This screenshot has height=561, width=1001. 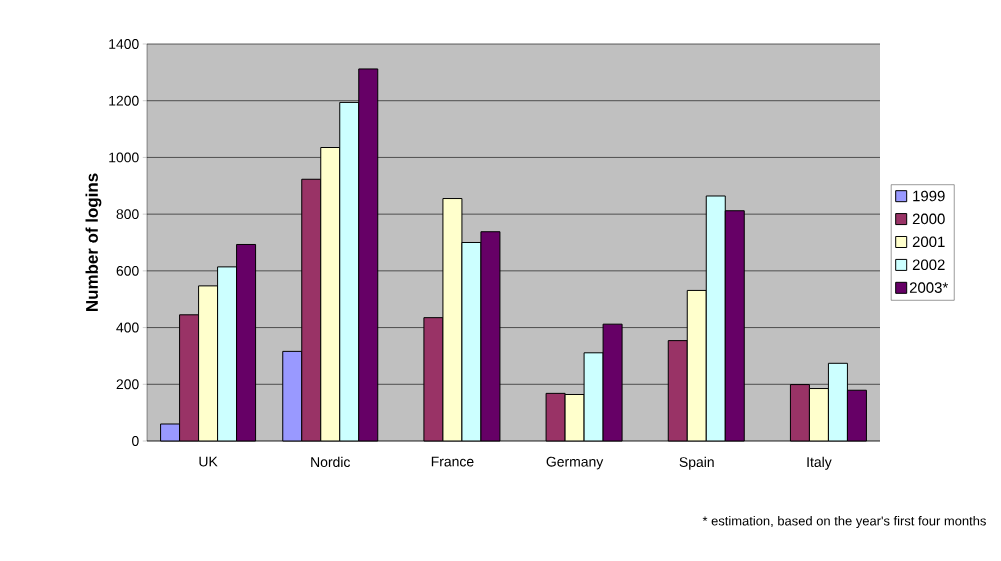 I want to click on y-tick-label: 600, so click(x=127, y=270).